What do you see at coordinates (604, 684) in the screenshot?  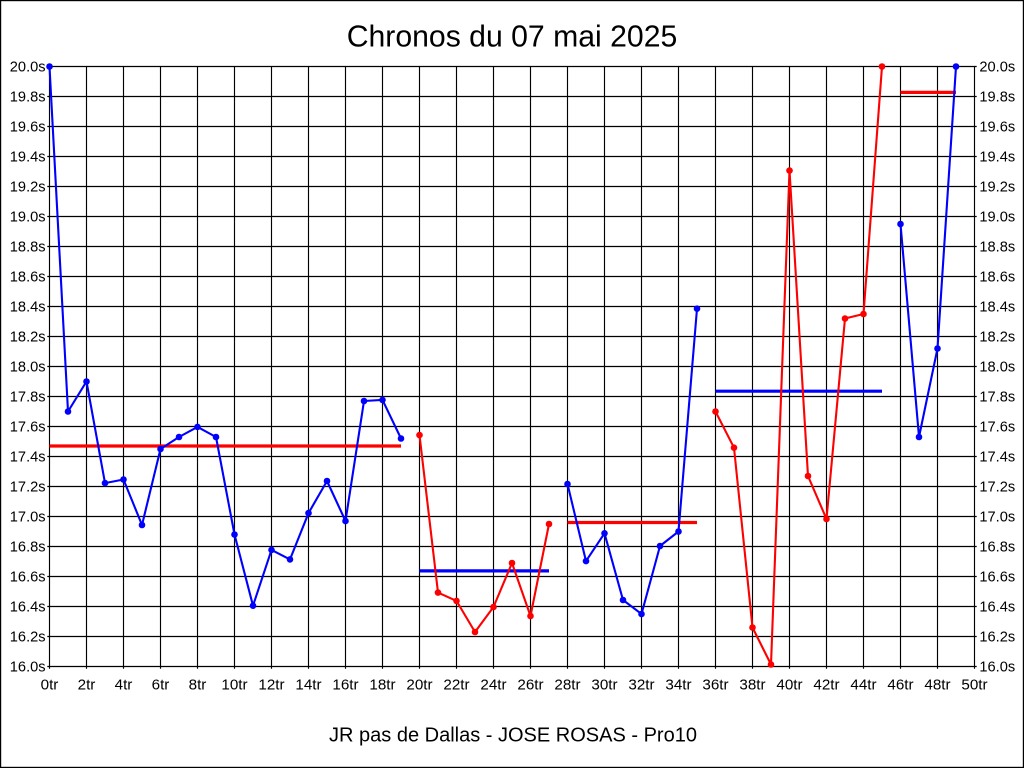 I see `svg-text: 30tr` at bounding box center [604, 684].